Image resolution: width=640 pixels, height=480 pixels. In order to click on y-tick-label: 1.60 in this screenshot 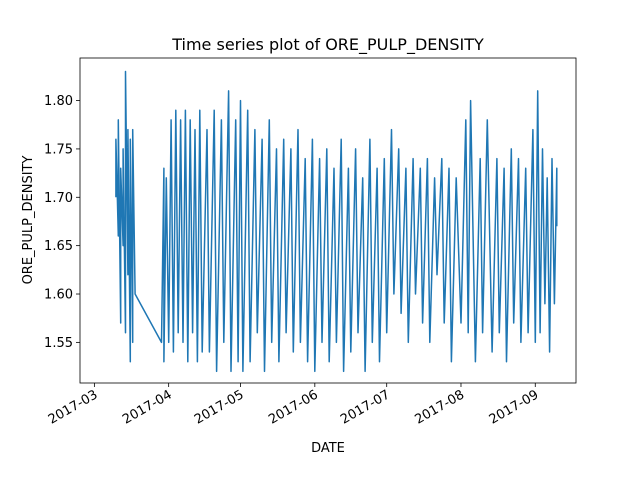, I will do `click(58, 295)`.